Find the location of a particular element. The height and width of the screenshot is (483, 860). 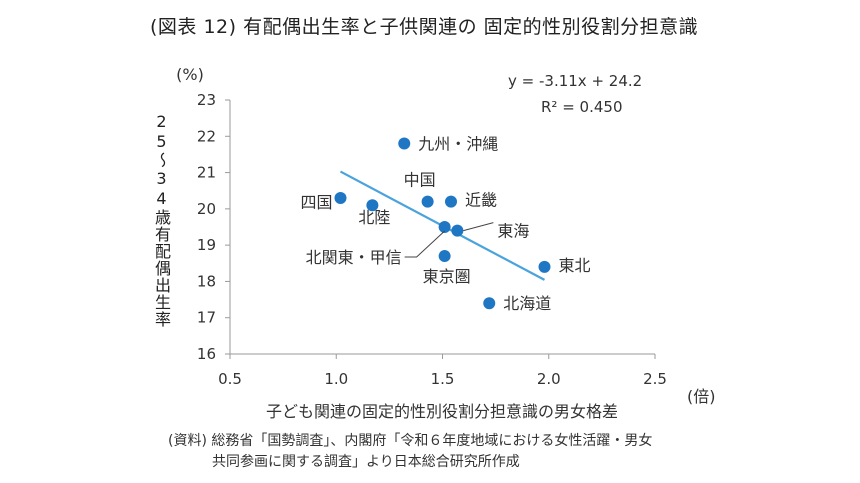

y-tick-label: 18 is located at coordinates (206, 281).